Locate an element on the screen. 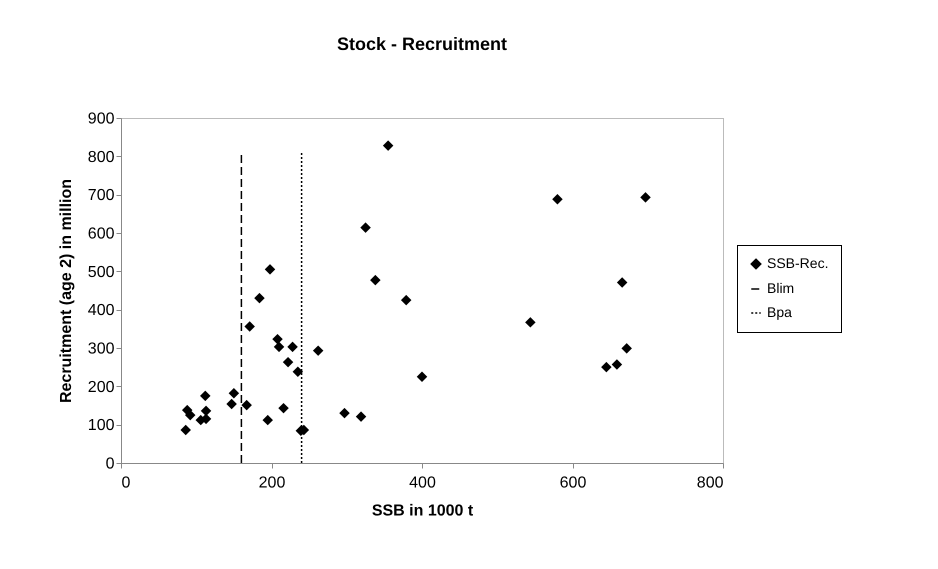 The image size is (938, 569). x-tick-label: 0 is located at coordinates (126, 483).